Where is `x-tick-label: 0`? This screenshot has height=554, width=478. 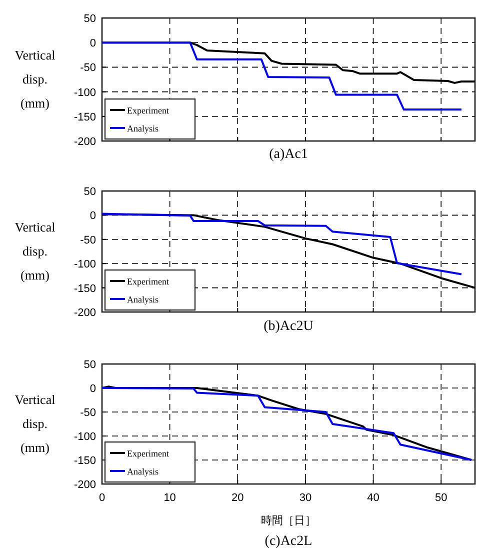 x-tick-label: 0 is located at coordinates (102, 498).